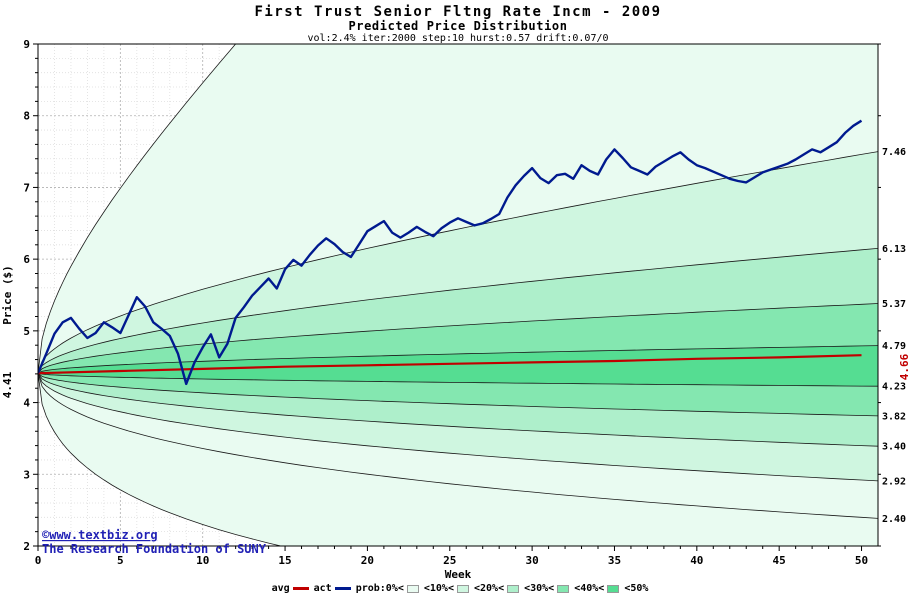 This screenshot has height=600, width=920. What do you see at coordinates (449, 560) in the screenshot?
I see `x-tick-label: 25` at bounding box center [449, 560].